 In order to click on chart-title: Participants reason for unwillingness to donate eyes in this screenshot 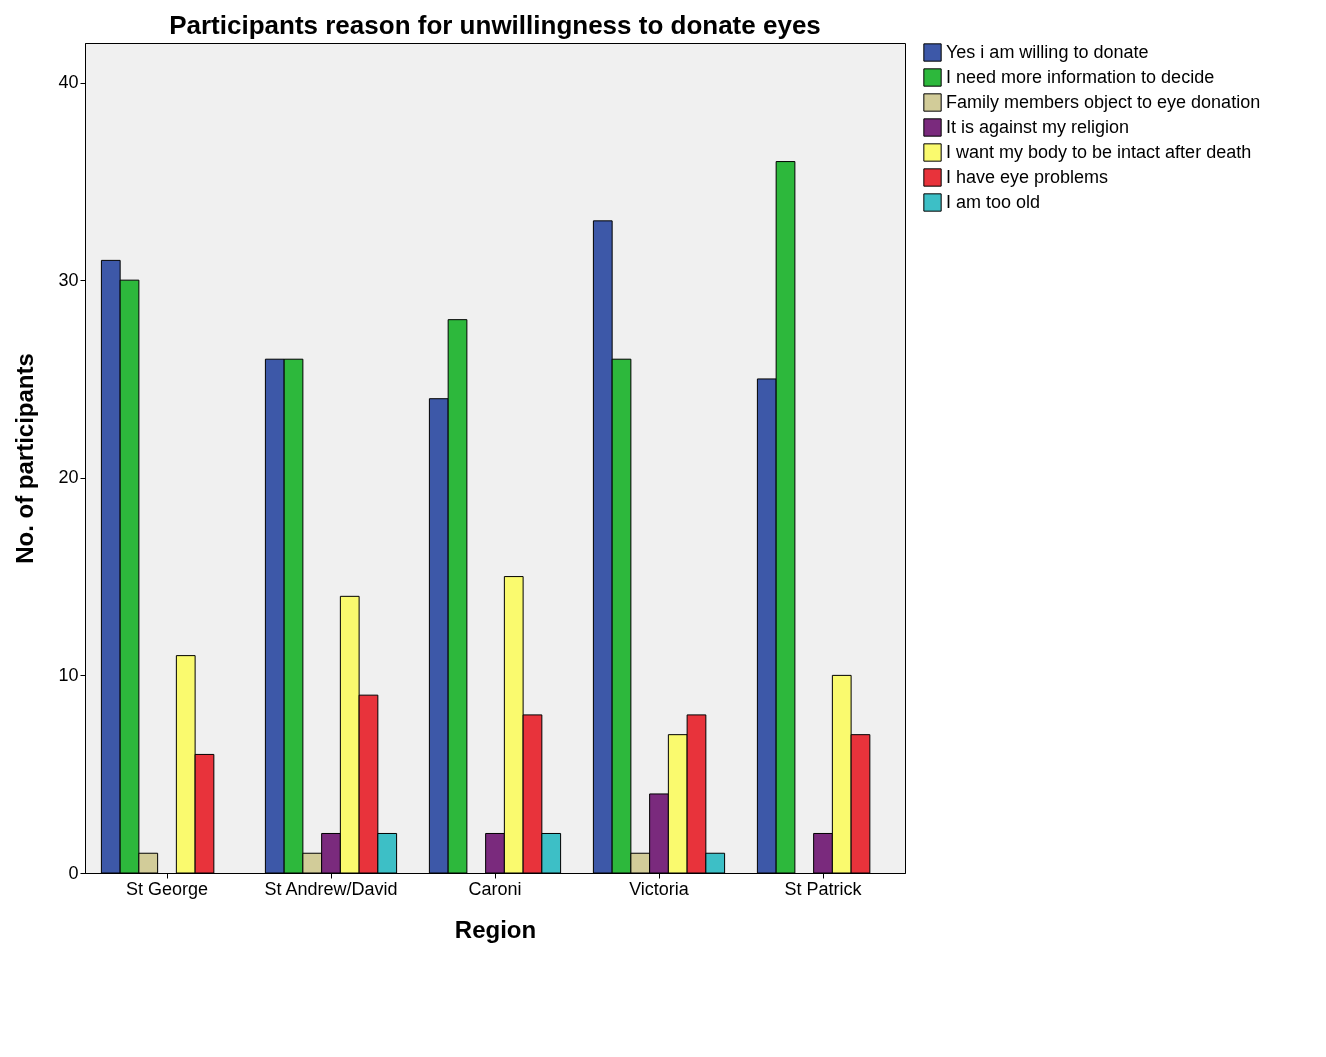, I will do `click(495, 25)`.